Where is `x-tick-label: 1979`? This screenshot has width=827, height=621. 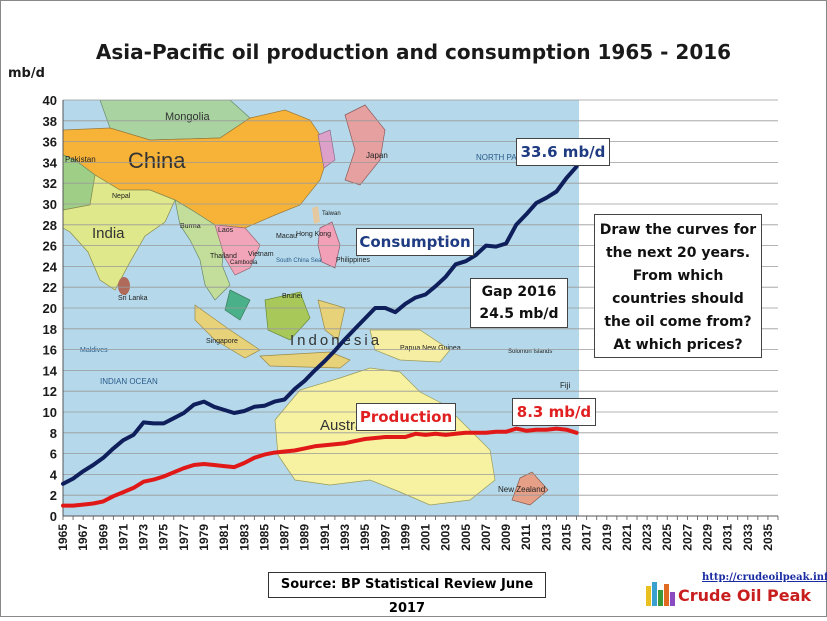
x-tick-label: 1979 is located at coordinates (204, 537).